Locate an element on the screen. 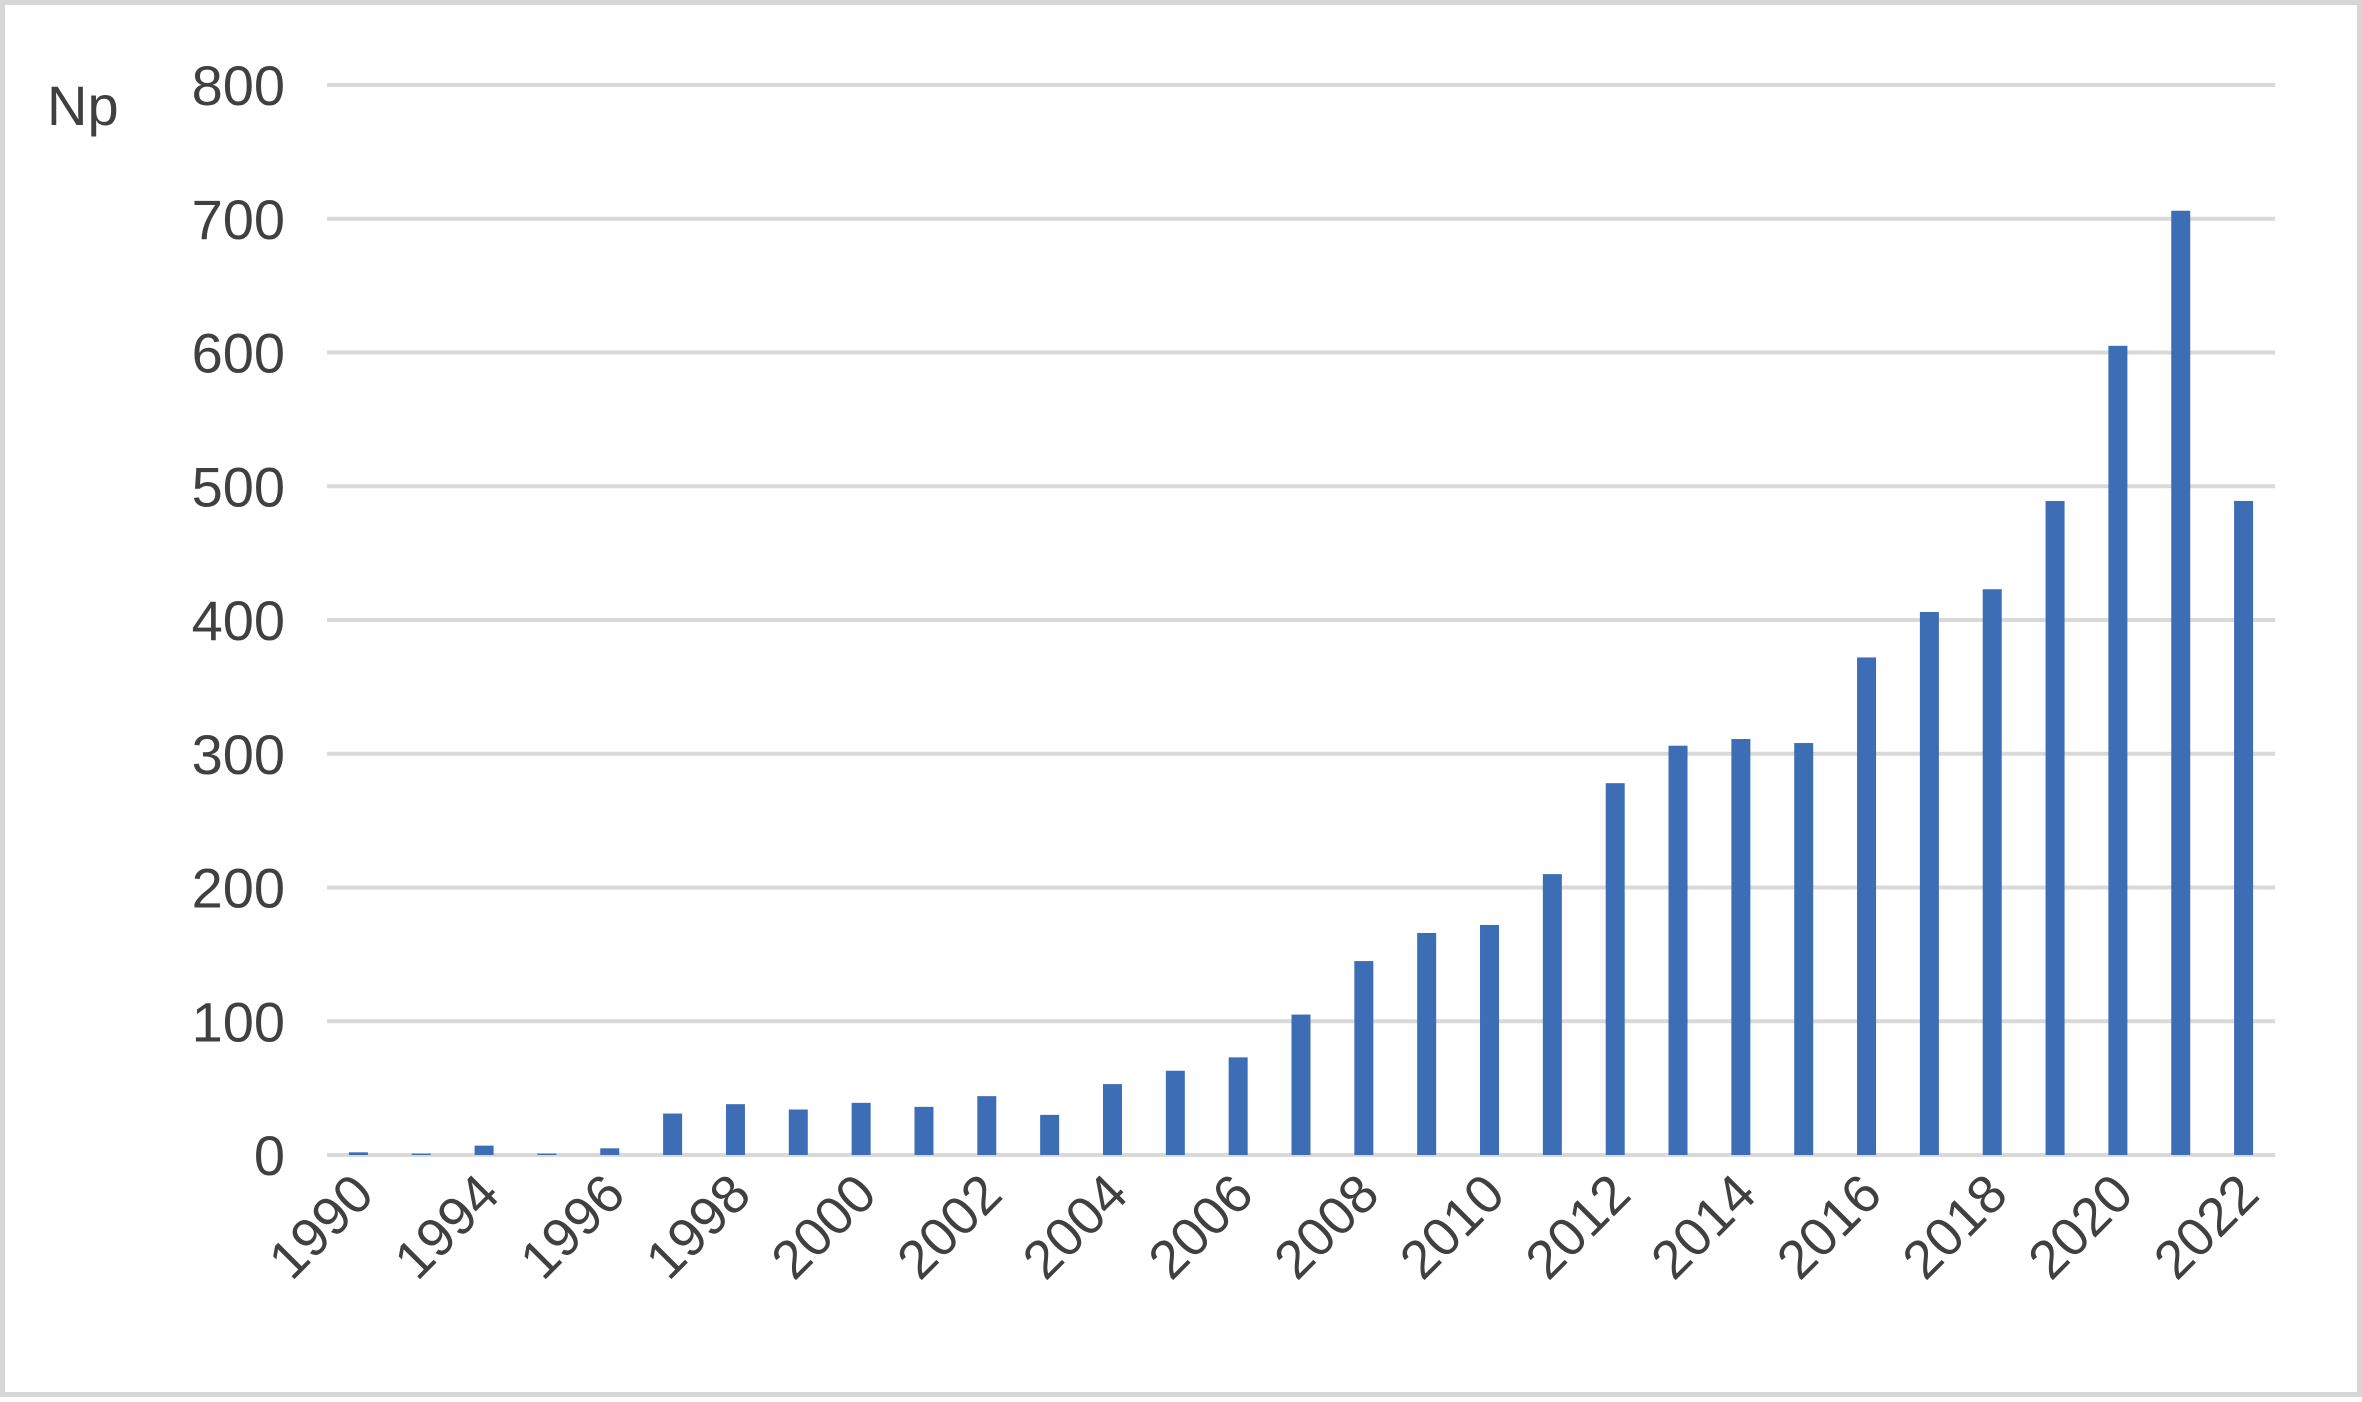 This screenshot has width=2362, height=1402. x-tick-label: 2016 is located at coordinates (1829, 1226).